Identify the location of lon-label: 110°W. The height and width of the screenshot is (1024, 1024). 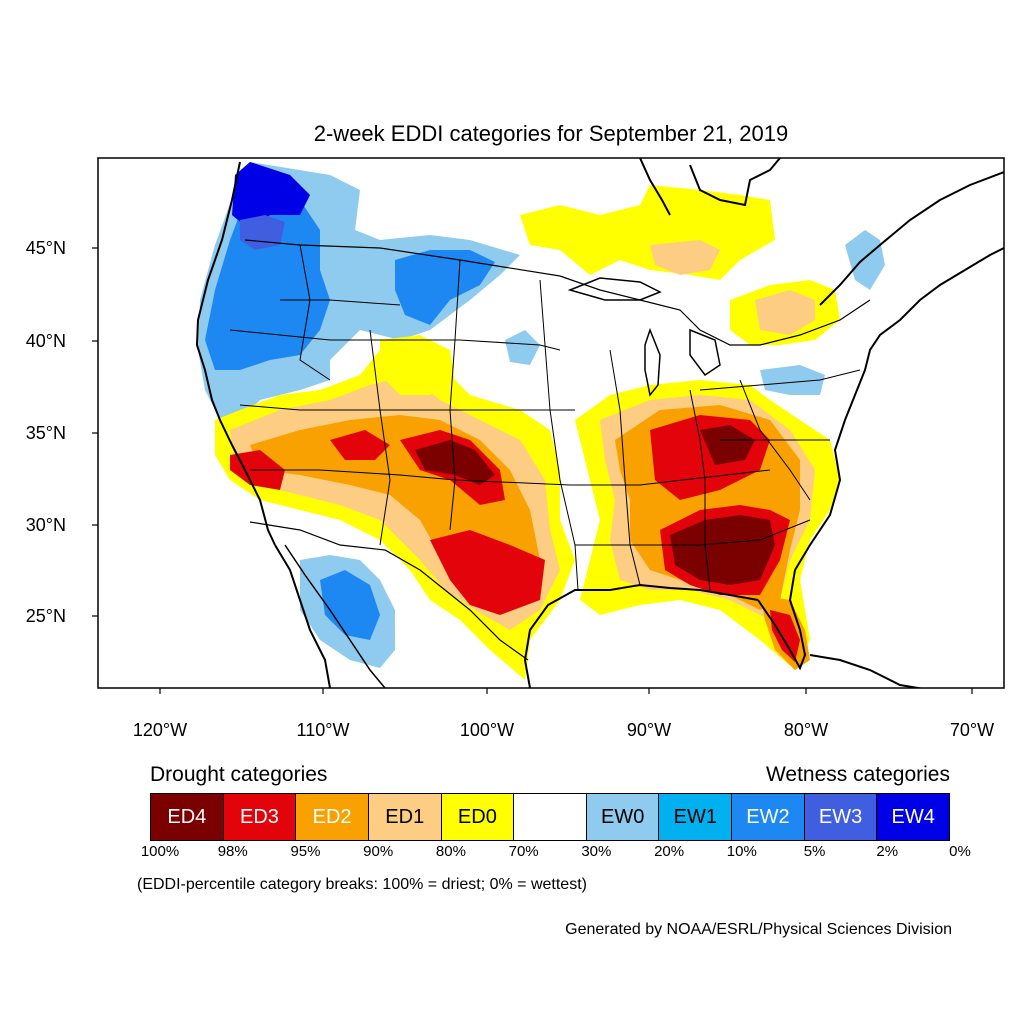
(323, 730).